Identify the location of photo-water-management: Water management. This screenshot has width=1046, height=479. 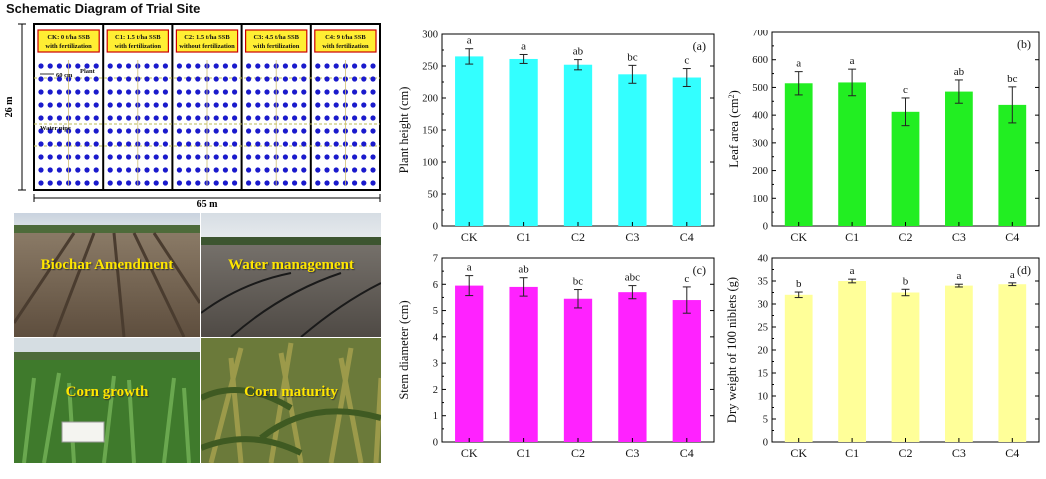
(291, 275).